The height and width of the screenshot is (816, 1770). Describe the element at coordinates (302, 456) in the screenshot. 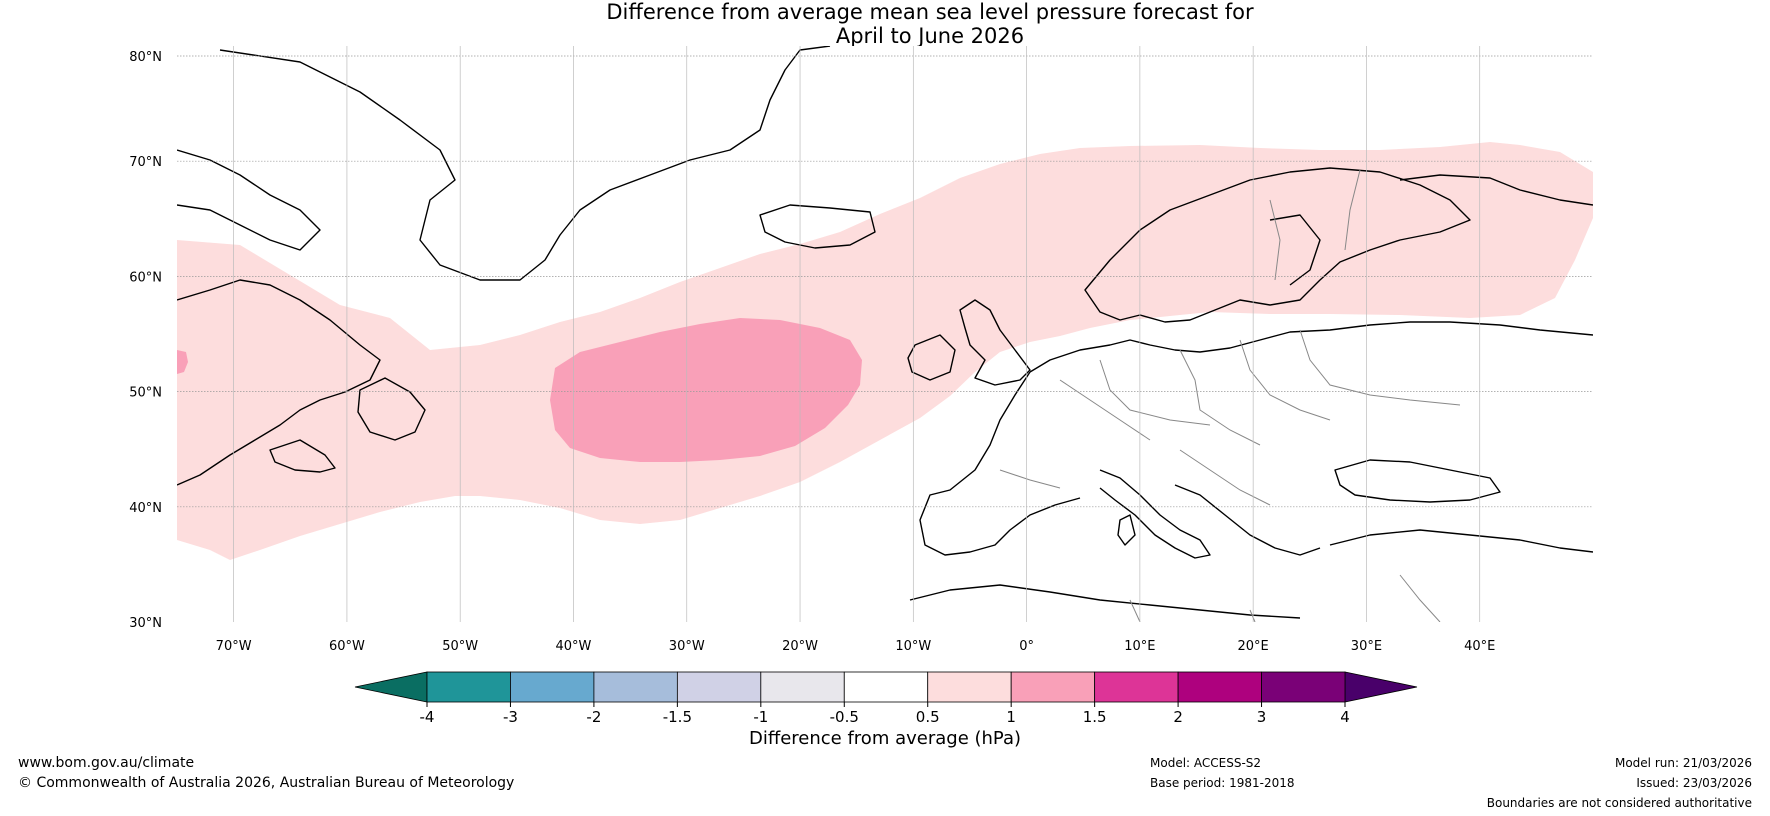

I see `nova-scotia-coast` at that location.